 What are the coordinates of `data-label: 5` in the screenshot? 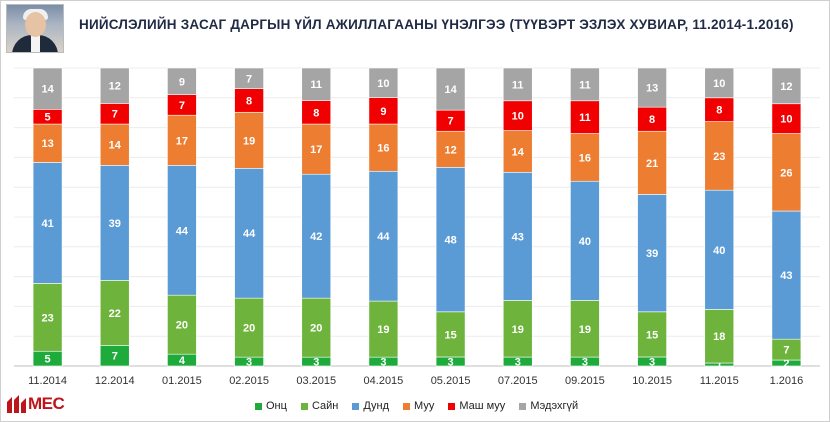 It's located at (48, 360).